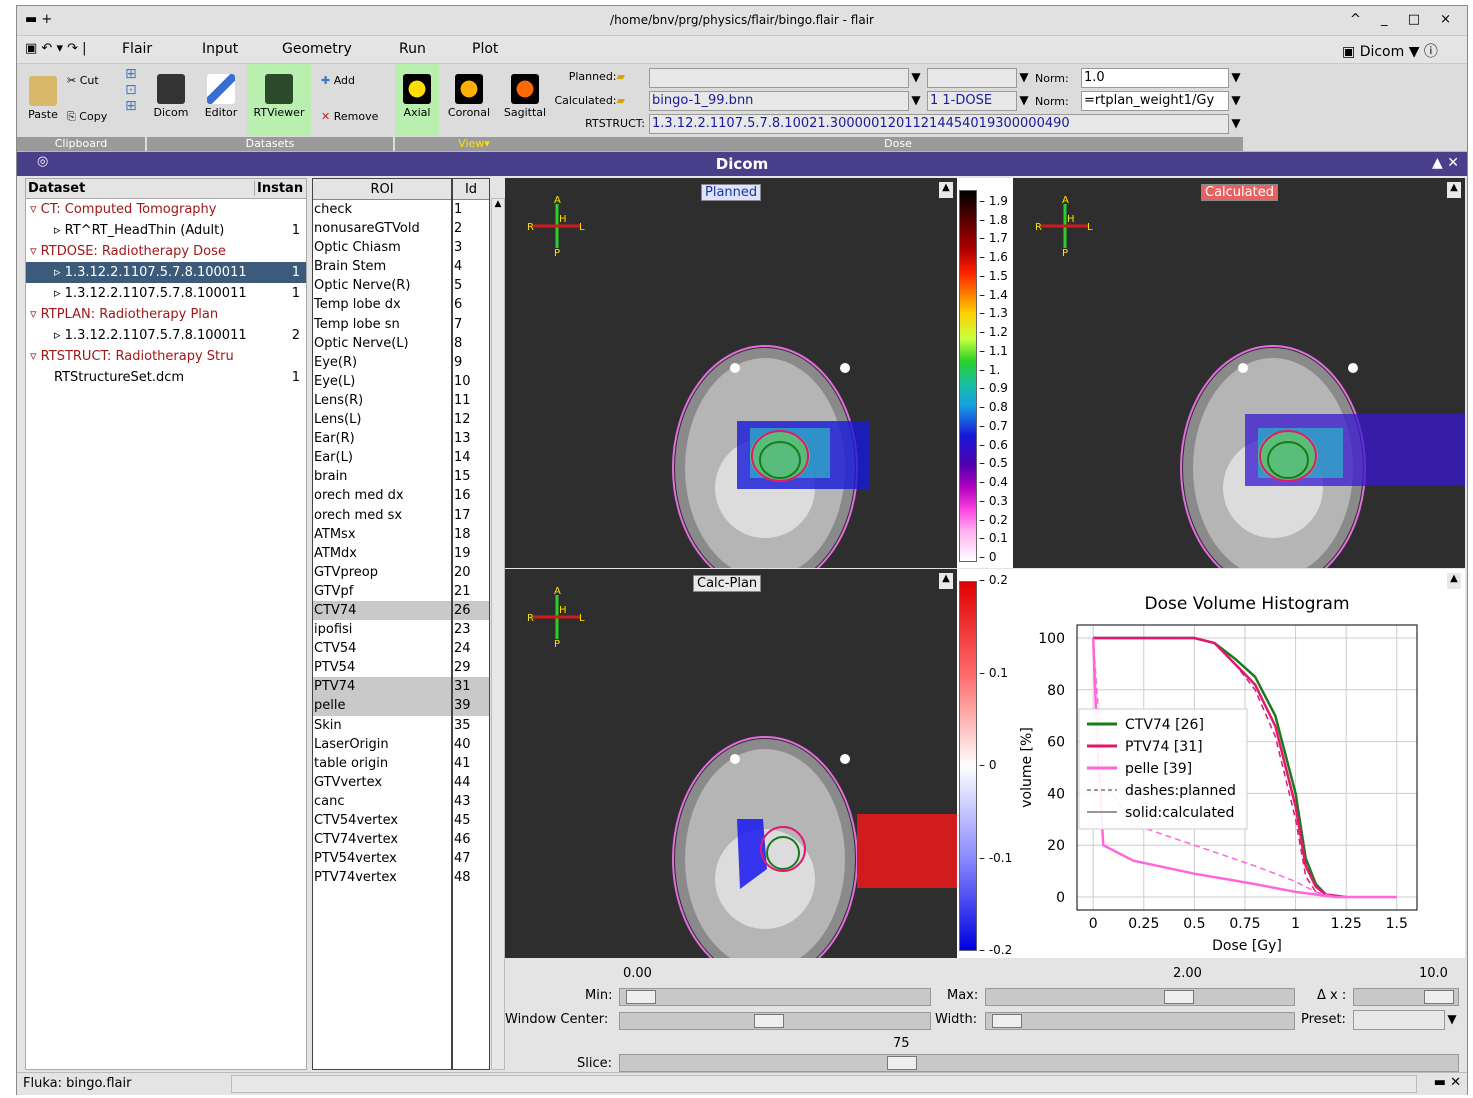 The image size is (1473, 1098). What do you see at coordinates (43, 161) in the screenshot?
I see `panel-icon: ◎` at bounding box center [43, 161].